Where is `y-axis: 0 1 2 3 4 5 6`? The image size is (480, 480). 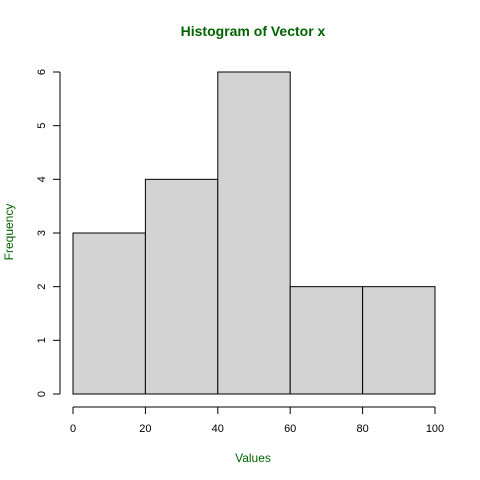 y-axis: 0 1 2 3 4 5 6 is located at coordinates (48, 233).